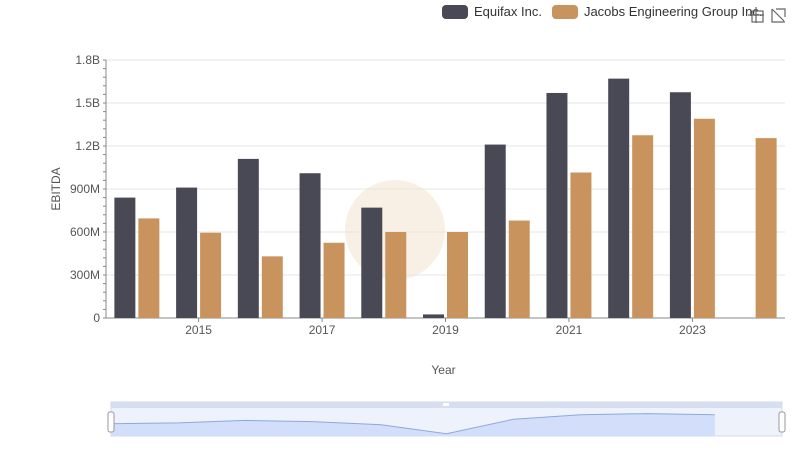 This screenshot has height=461, width=800. I want to click on bar-equifax-2021, so click(557, 205).